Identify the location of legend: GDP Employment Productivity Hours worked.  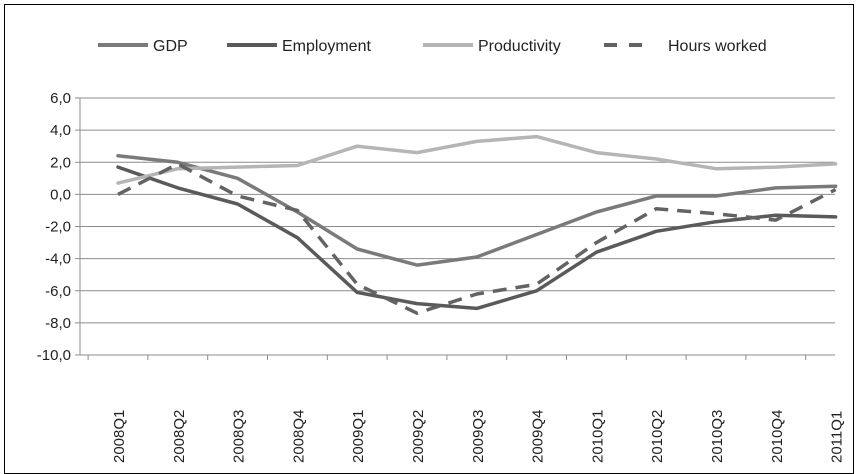
(432, 46).